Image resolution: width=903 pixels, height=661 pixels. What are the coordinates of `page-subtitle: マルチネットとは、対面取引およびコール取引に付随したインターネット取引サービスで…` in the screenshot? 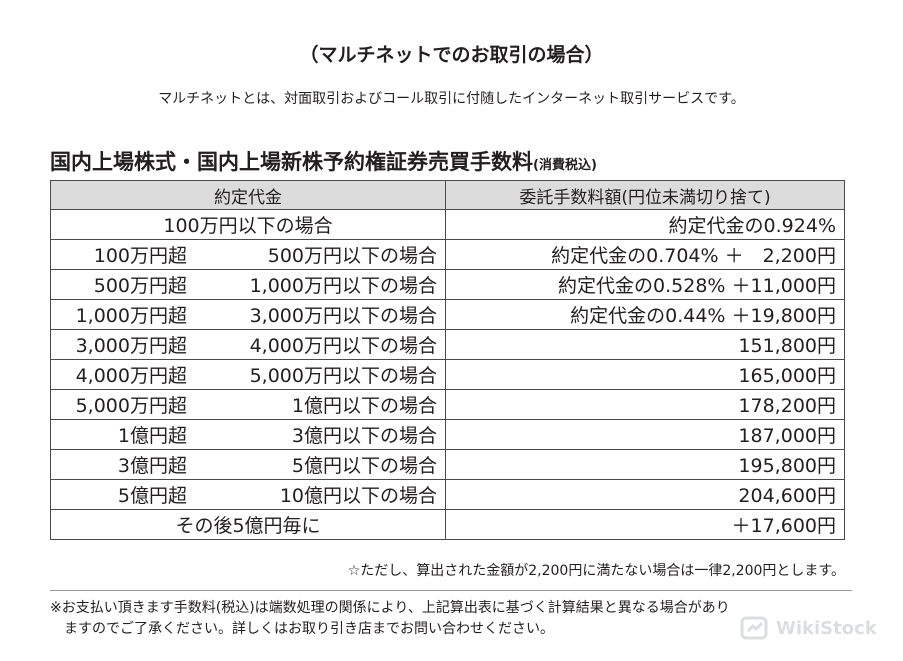 It's located at (451, 99).